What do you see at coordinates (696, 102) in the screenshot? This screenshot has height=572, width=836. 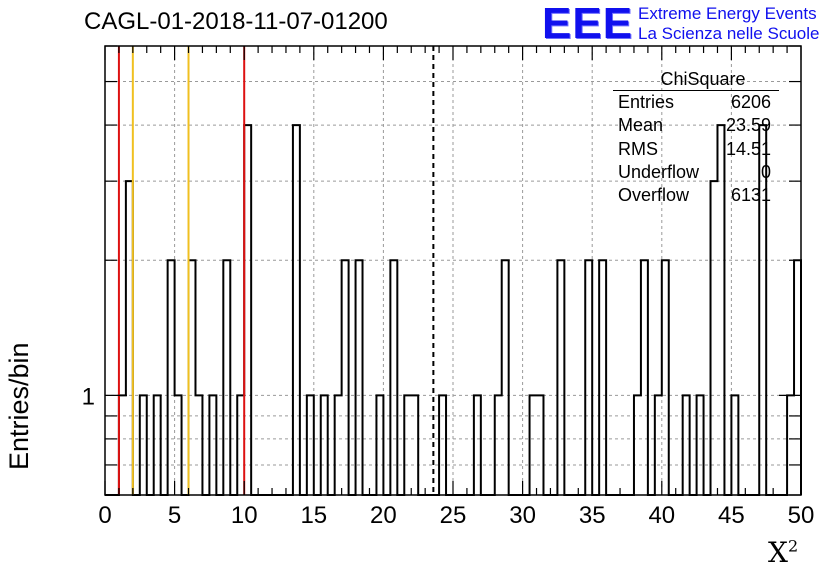 I see `stats-row-entries: Entries 6206` at bounding box center [696, 102].